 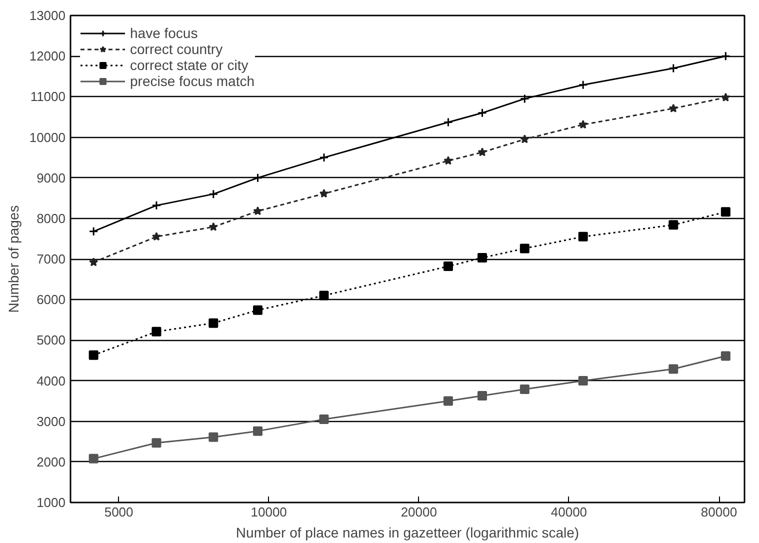 I want to click on y-tick-label: 8000, so click(x=51, y=218).